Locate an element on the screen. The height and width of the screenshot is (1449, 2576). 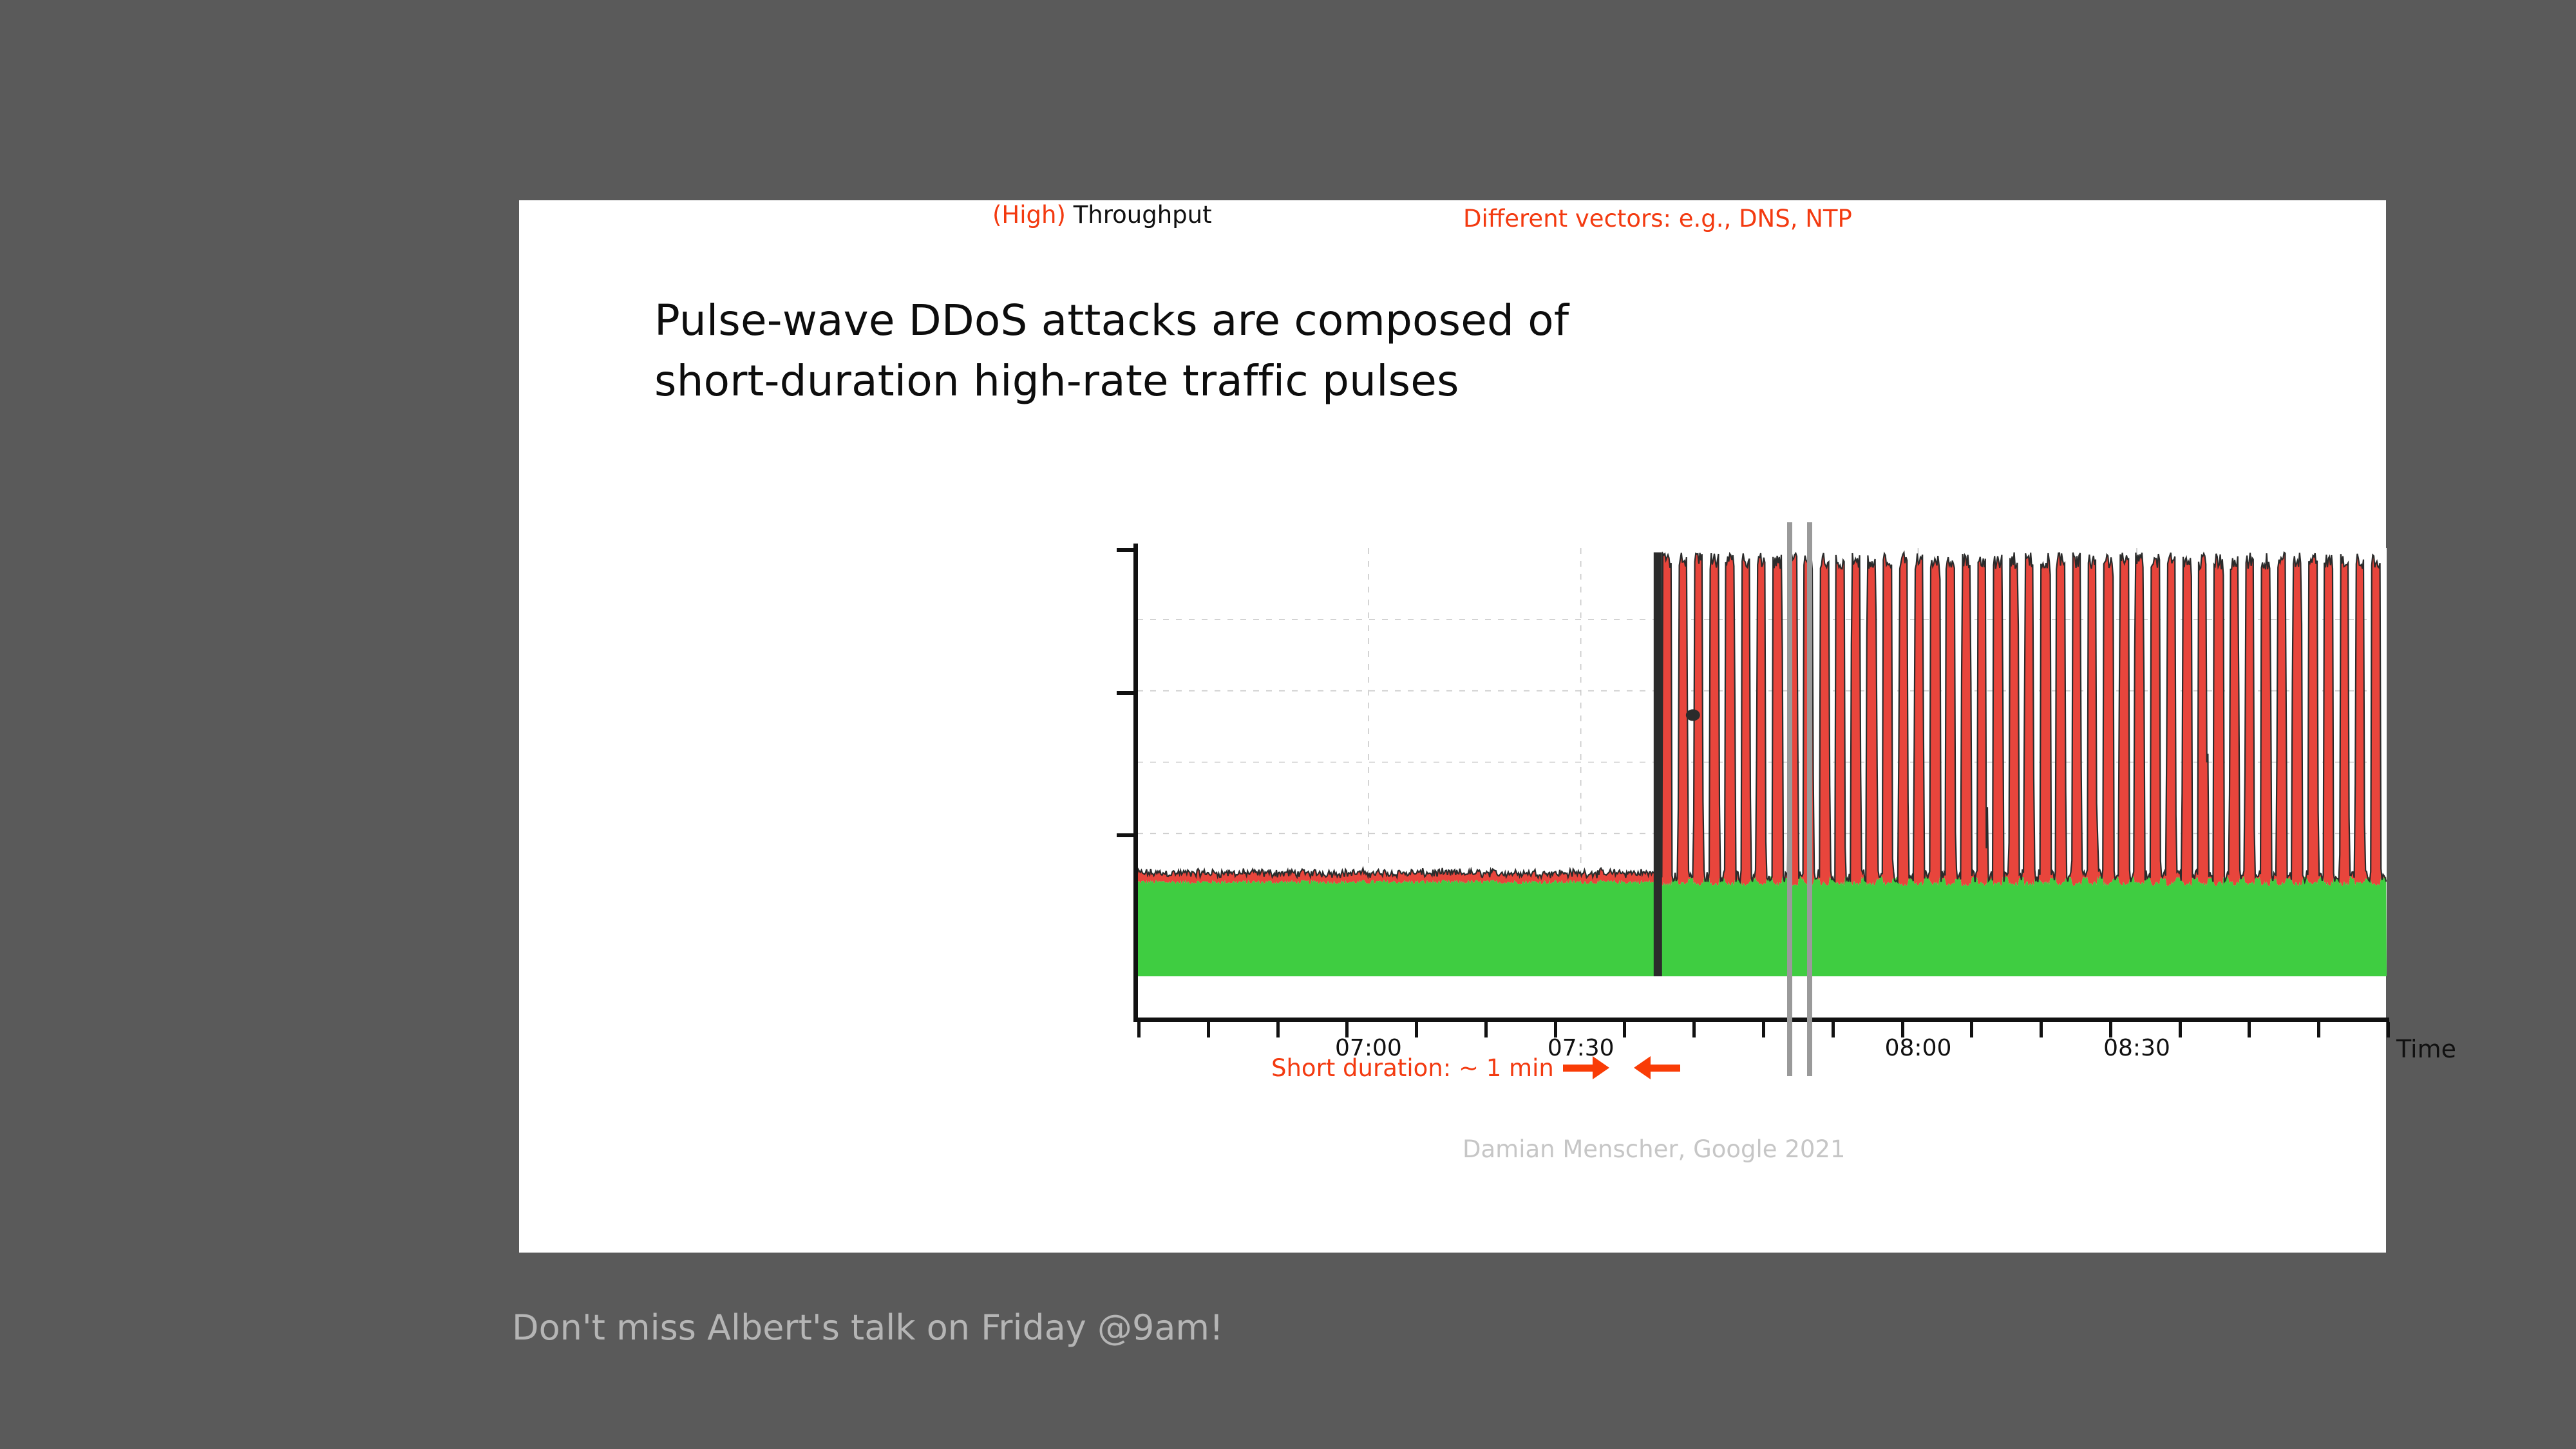
y-axis-label-text: Throughput is located at coordinates (1142, 215).